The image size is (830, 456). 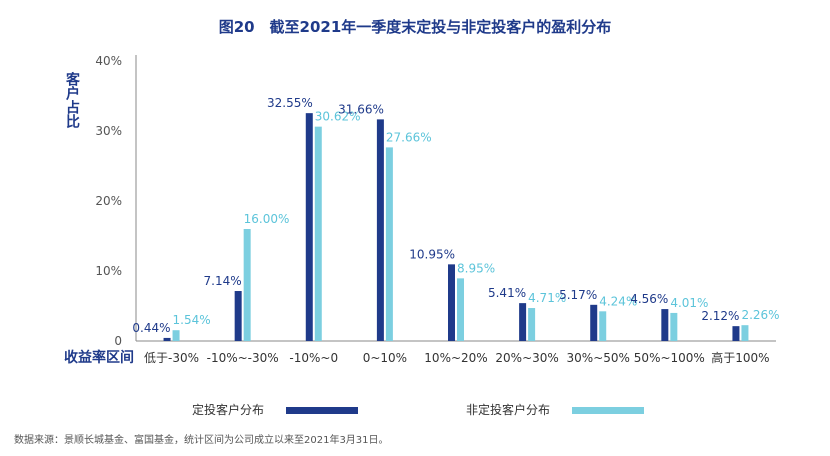 I want to click on bar-label-series-2: 4.71%, so click(x=547, y=298).